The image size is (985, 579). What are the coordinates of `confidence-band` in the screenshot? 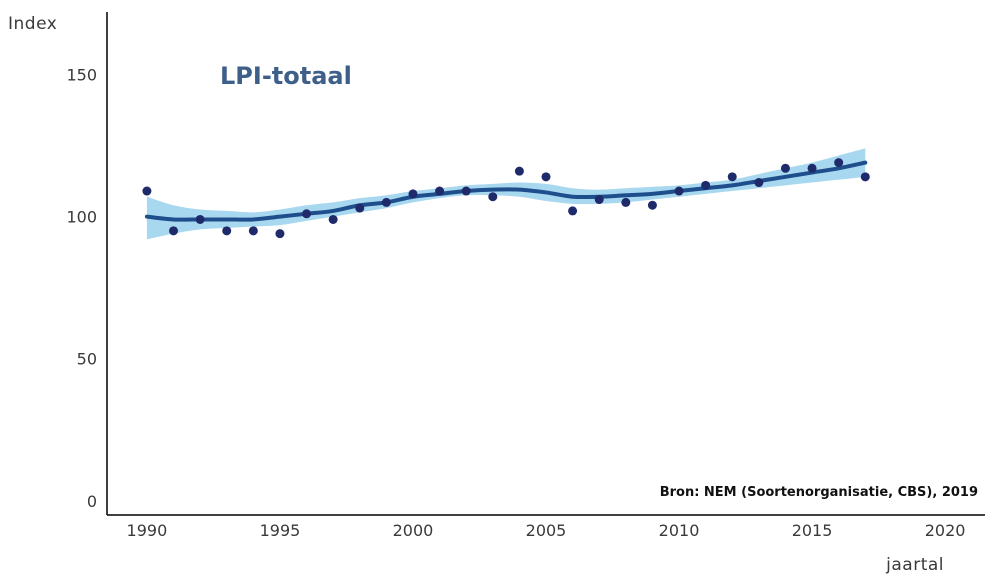 It's located at (506, 194).